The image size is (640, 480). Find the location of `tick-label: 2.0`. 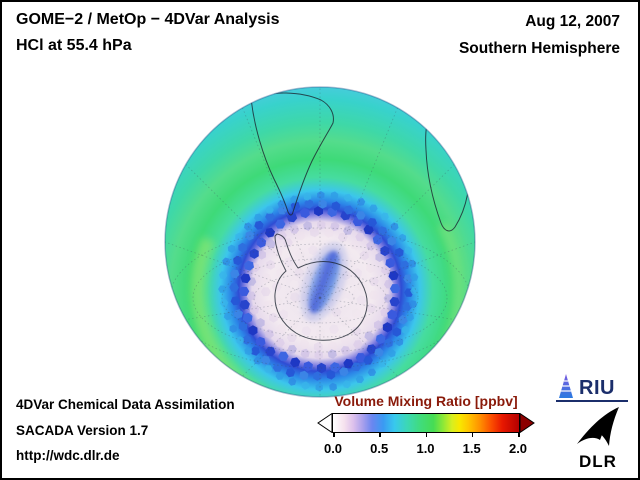

tick-label: 2.0 is located at coordinates (518, 448).